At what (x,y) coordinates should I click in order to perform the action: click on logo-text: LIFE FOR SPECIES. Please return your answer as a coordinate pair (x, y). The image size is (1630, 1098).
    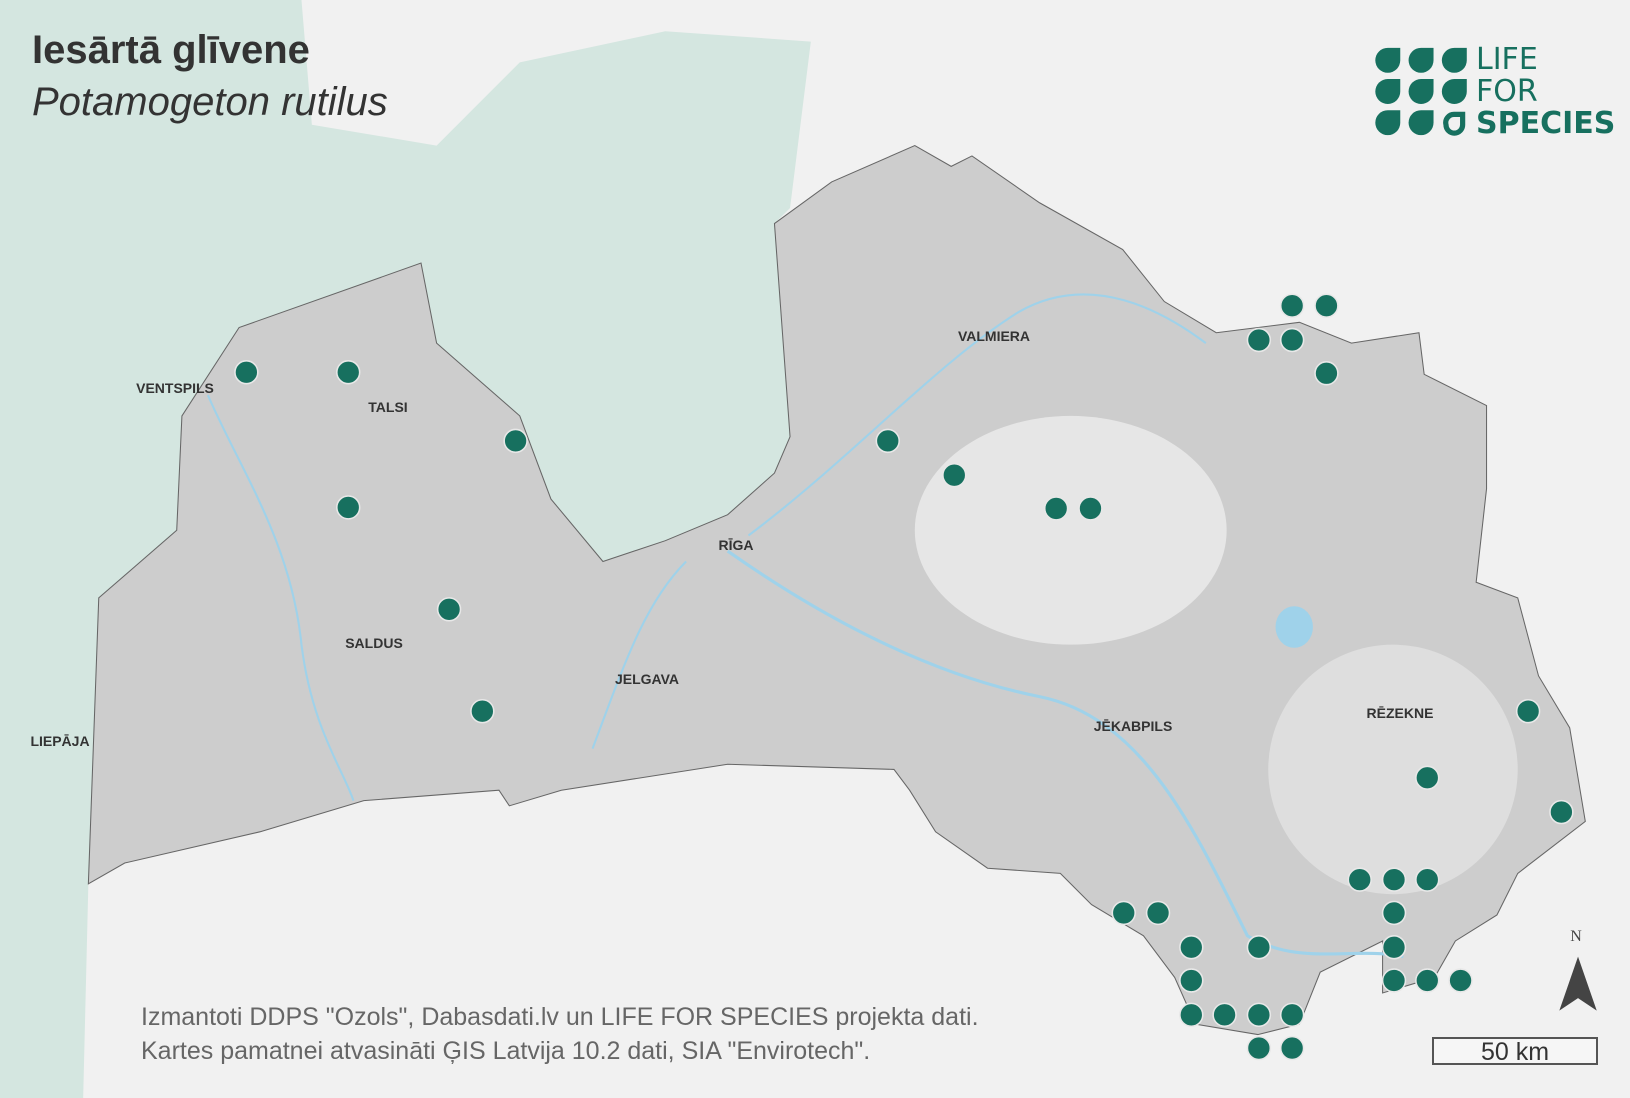
    Looking at the image, I should click on (1545, 92).